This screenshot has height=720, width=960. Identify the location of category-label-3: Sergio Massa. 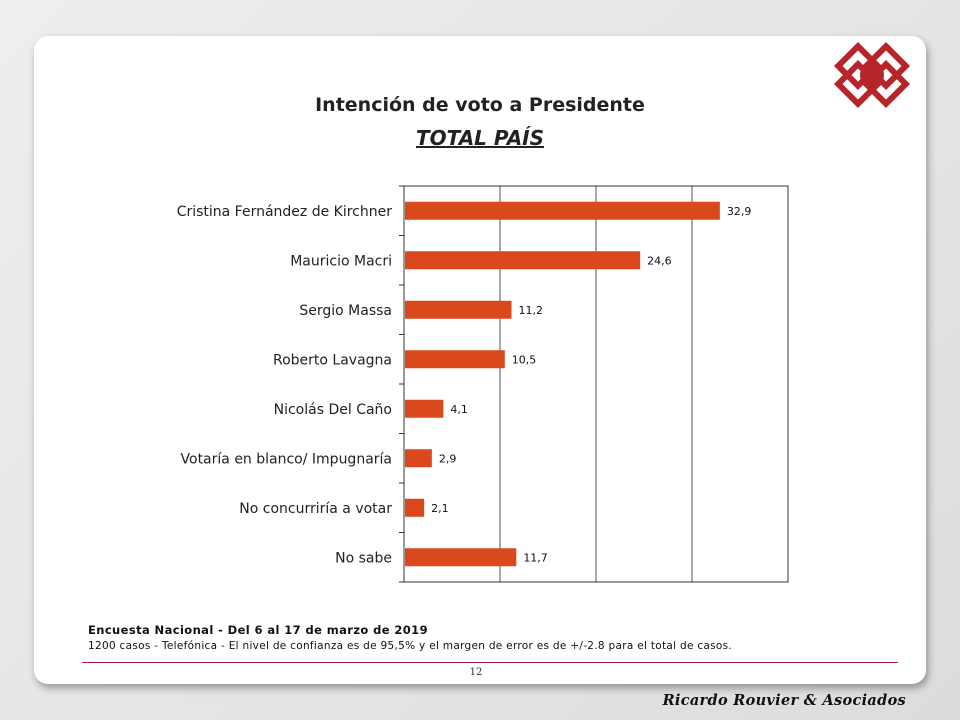
(345, 311).